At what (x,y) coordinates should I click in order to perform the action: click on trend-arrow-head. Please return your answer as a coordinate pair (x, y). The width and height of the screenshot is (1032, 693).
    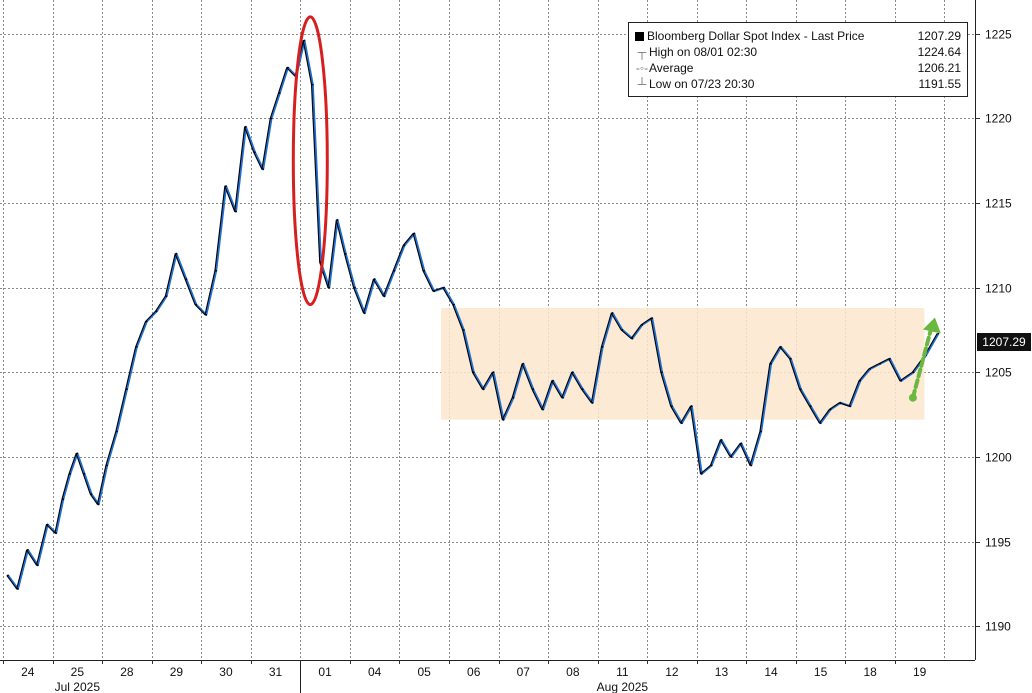
    Looking at the image, I should click on (931, 325).